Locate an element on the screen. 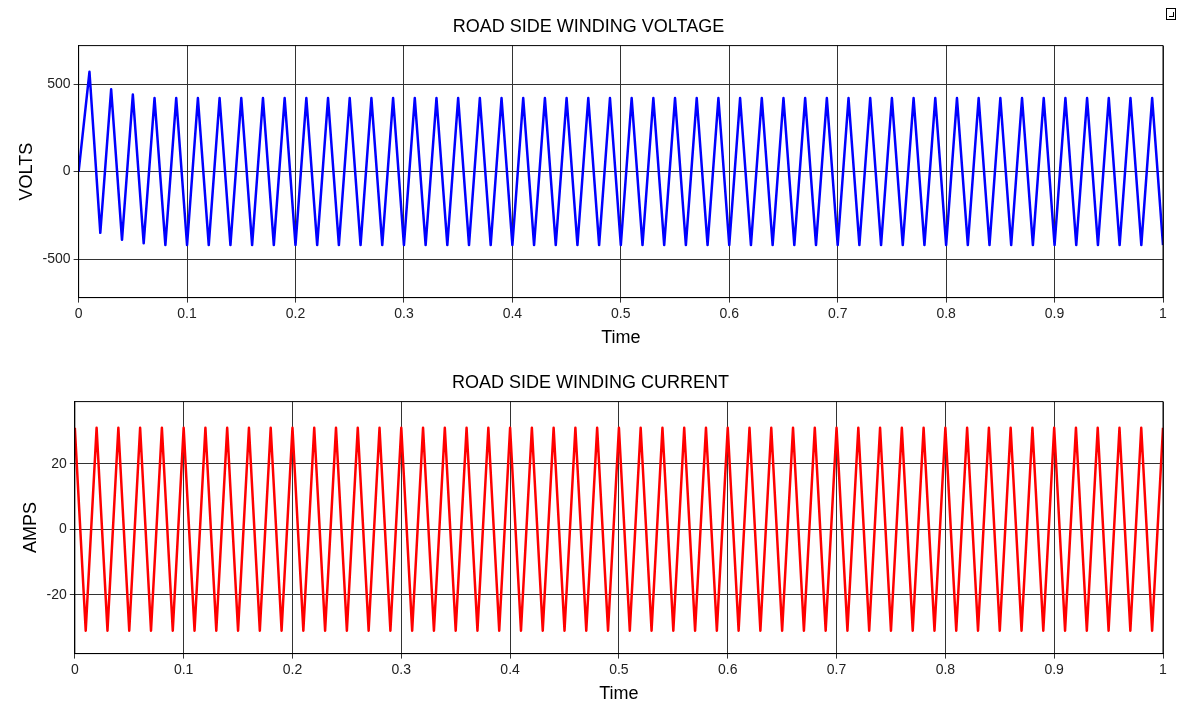 This screenshot has height=711, width=1181. y-tick-label: -20 is located at coordinates (57, 593).